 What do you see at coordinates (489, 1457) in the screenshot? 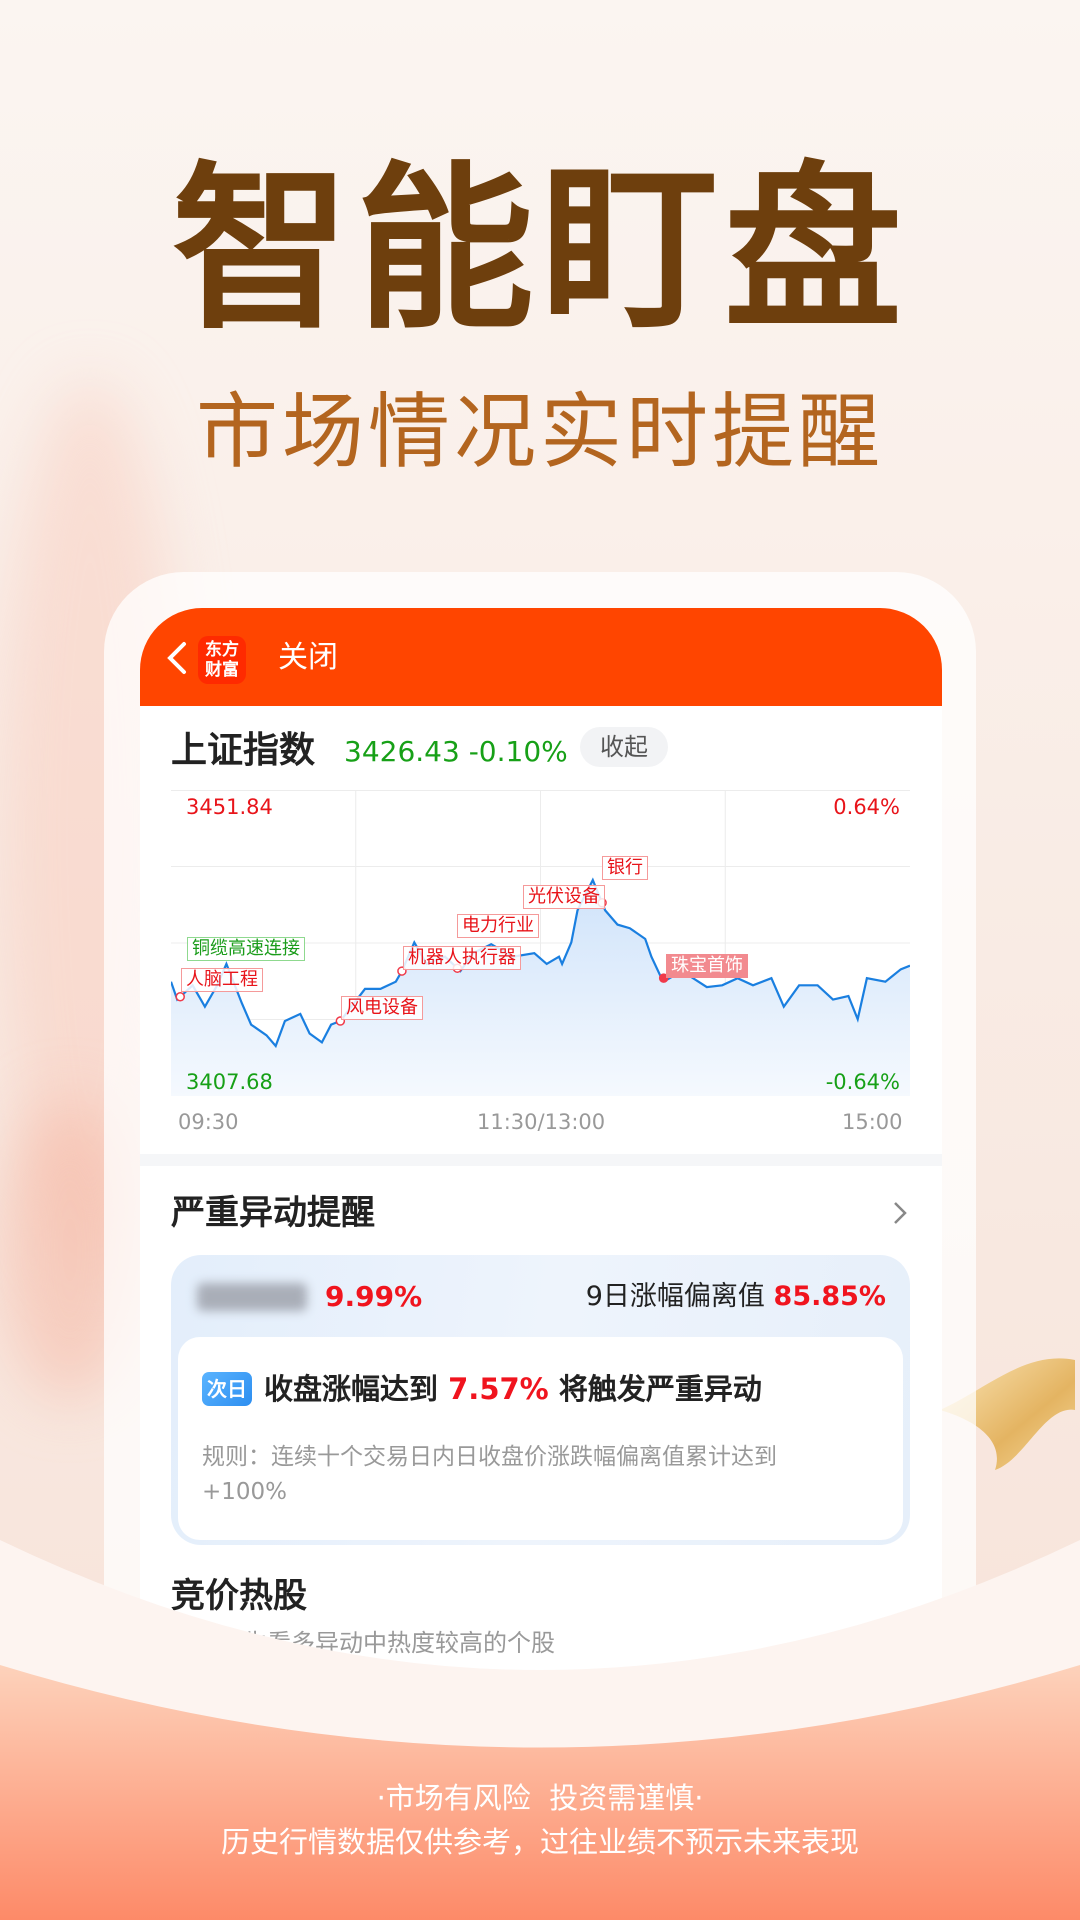
I see `rule-line: 规则：连续十个交易日内日收盘价涨跌幅偏离值累计达到` at bounding box center [489, 1457].